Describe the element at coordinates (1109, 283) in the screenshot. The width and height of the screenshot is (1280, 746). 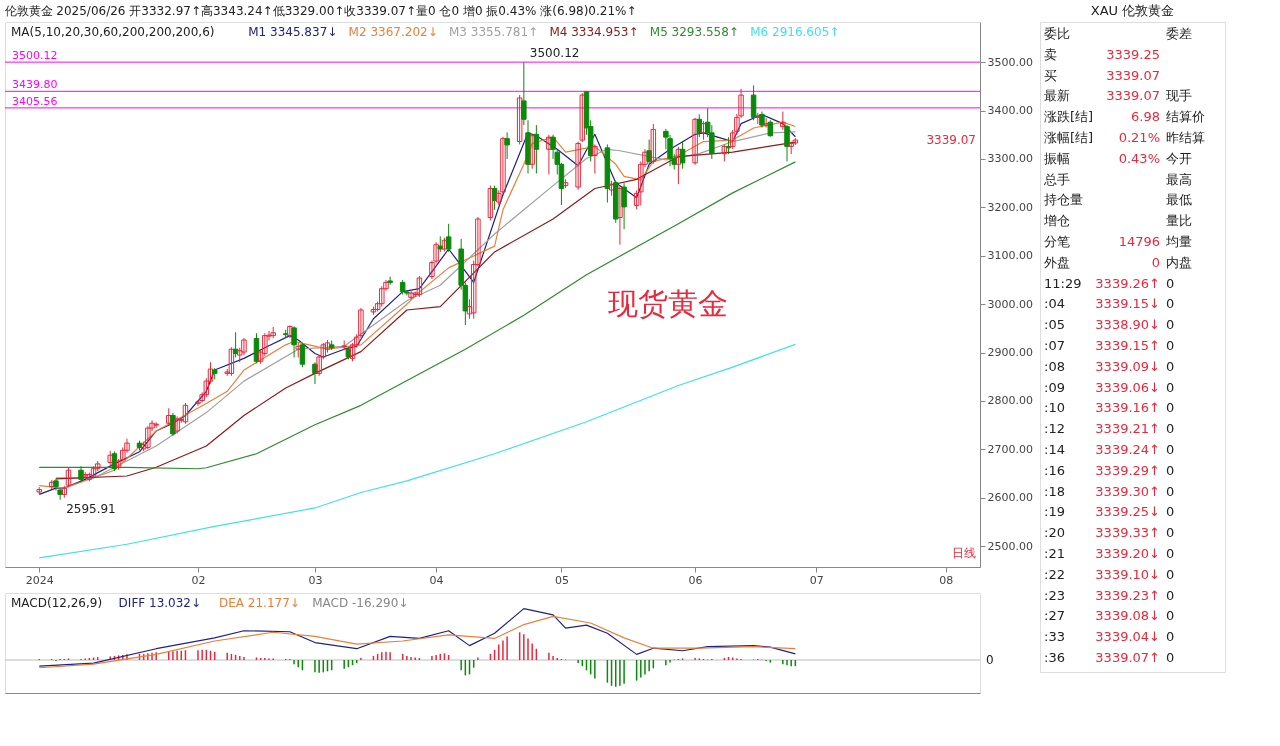
I see `text: 11:29 3339.26↑ 0` at that location.